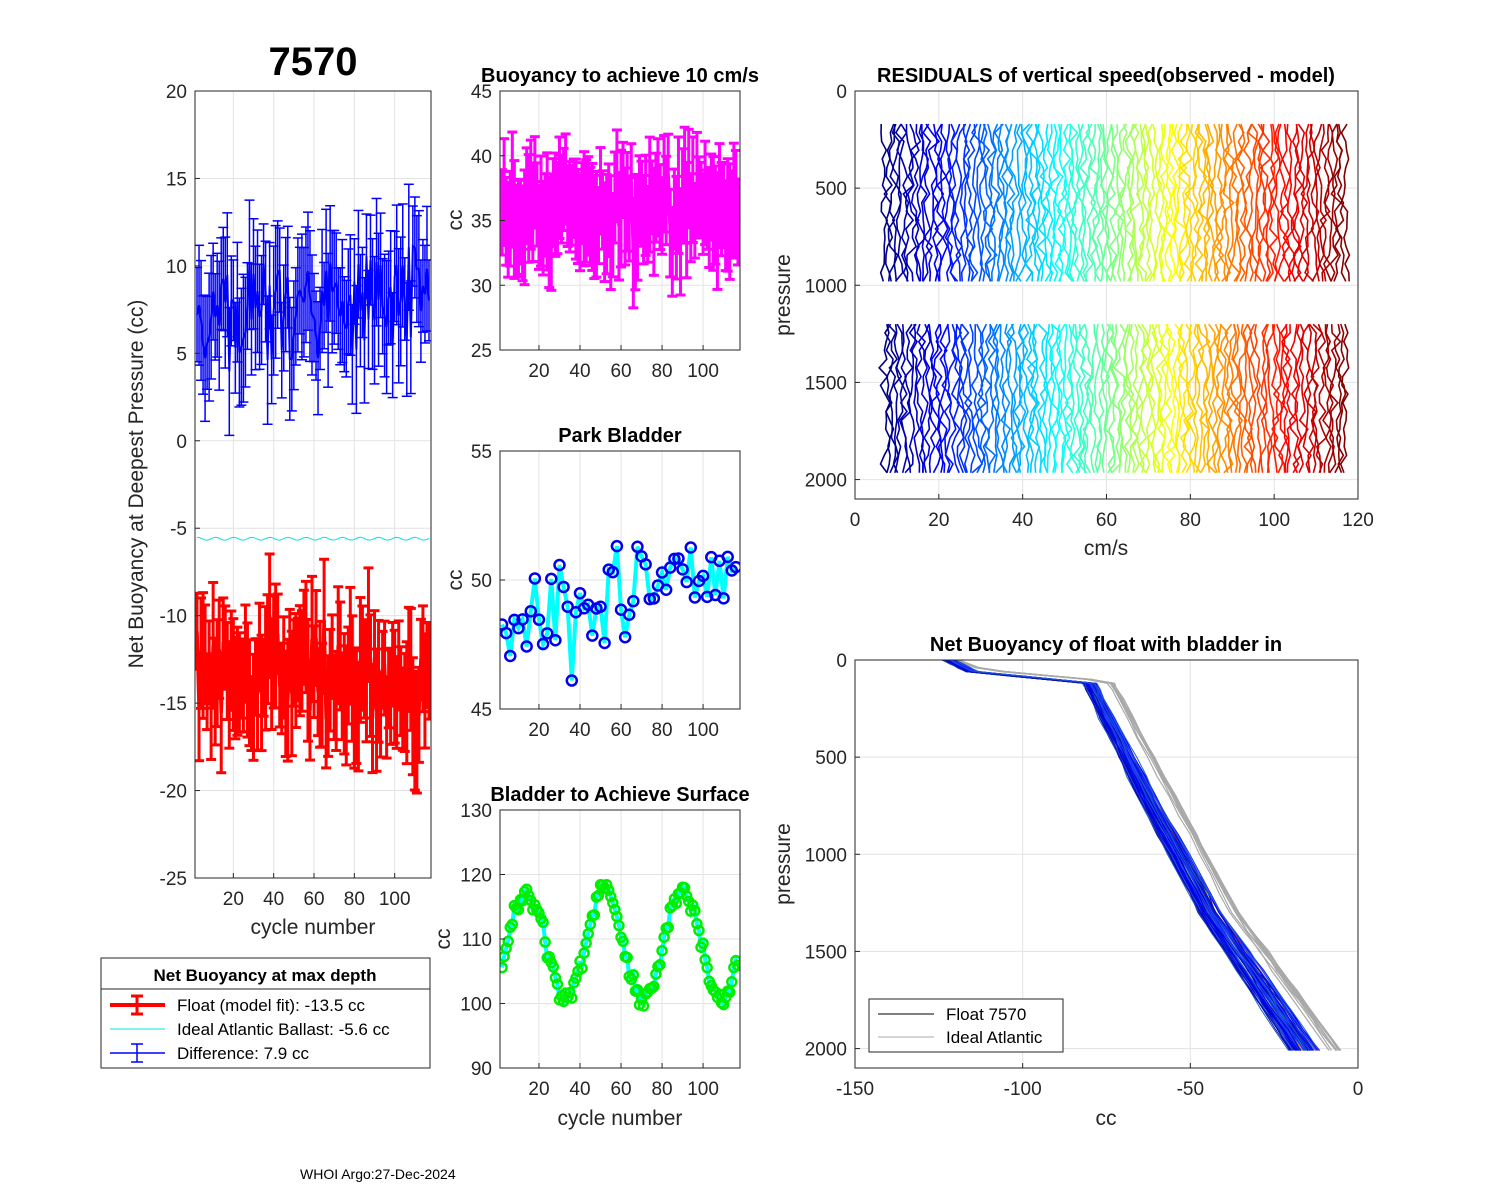 The image size is (1500, 1200). I want to click on axes-box, so click(313, 484).